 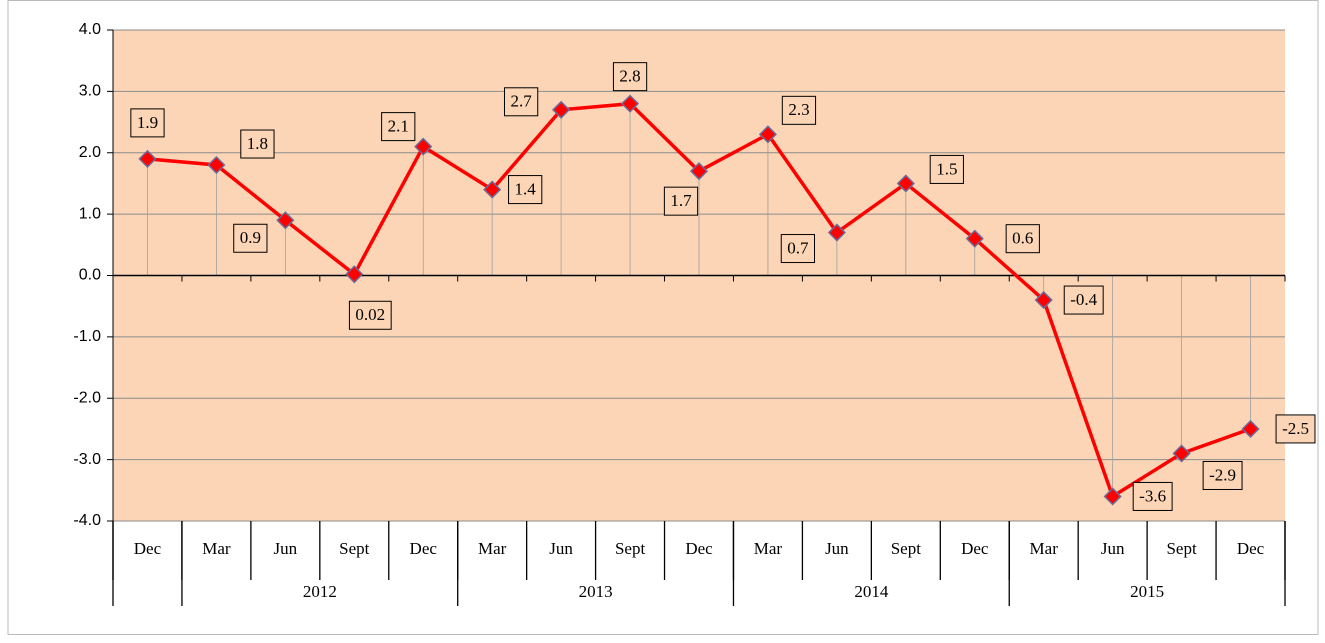 I want to click on data-label: 1.5, so click(x=946, y=168).